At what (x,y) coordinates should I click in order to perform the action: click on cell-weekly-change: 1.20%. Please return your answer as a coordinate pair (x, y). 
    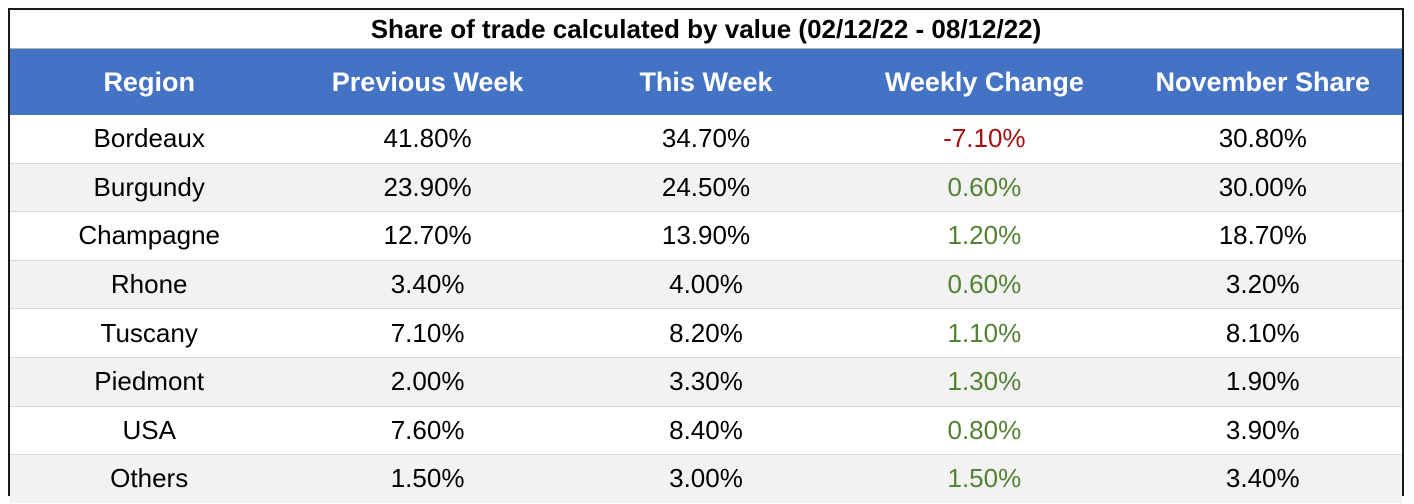
    Looking at the image, I should click on (984, 236).